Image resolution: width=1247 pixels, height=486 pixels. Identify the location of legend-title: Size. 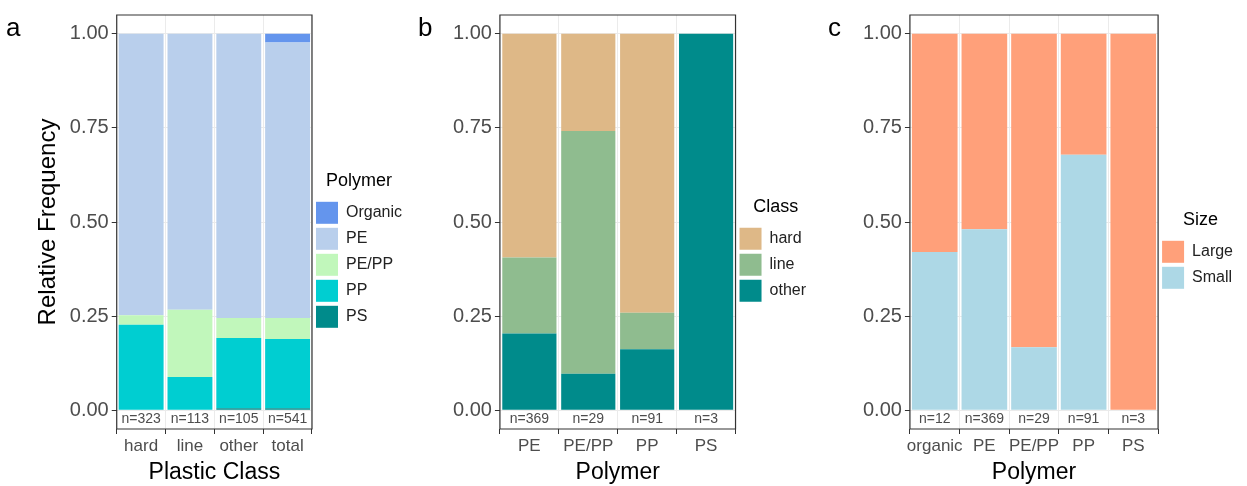
(1201, 219).